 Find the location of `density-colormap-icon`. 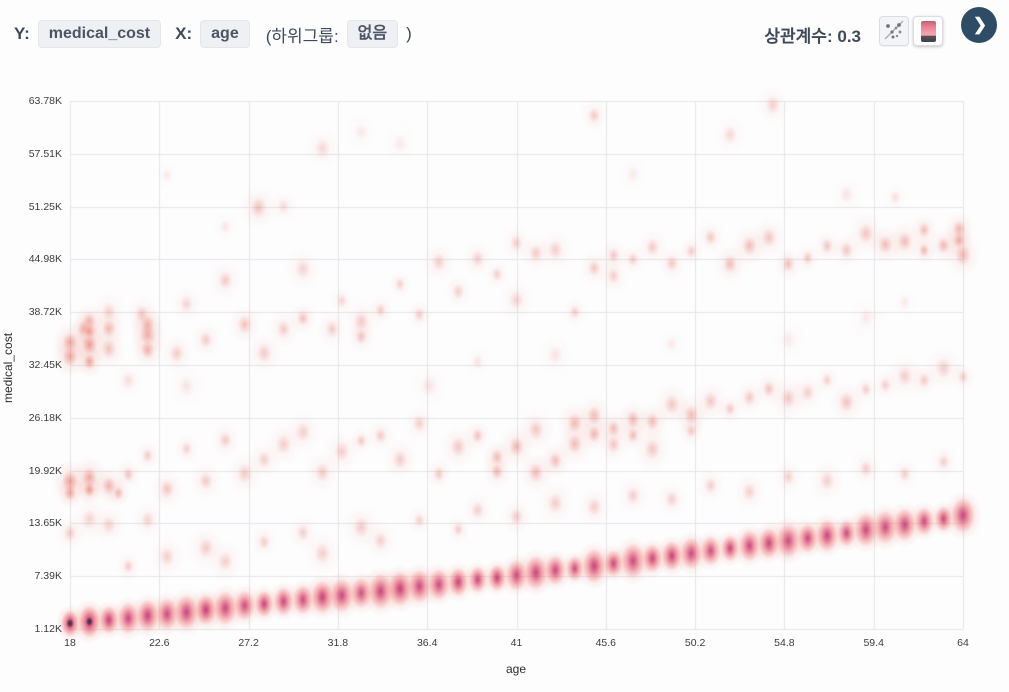

density-colormap-icon is located at coordinates (928, 31).